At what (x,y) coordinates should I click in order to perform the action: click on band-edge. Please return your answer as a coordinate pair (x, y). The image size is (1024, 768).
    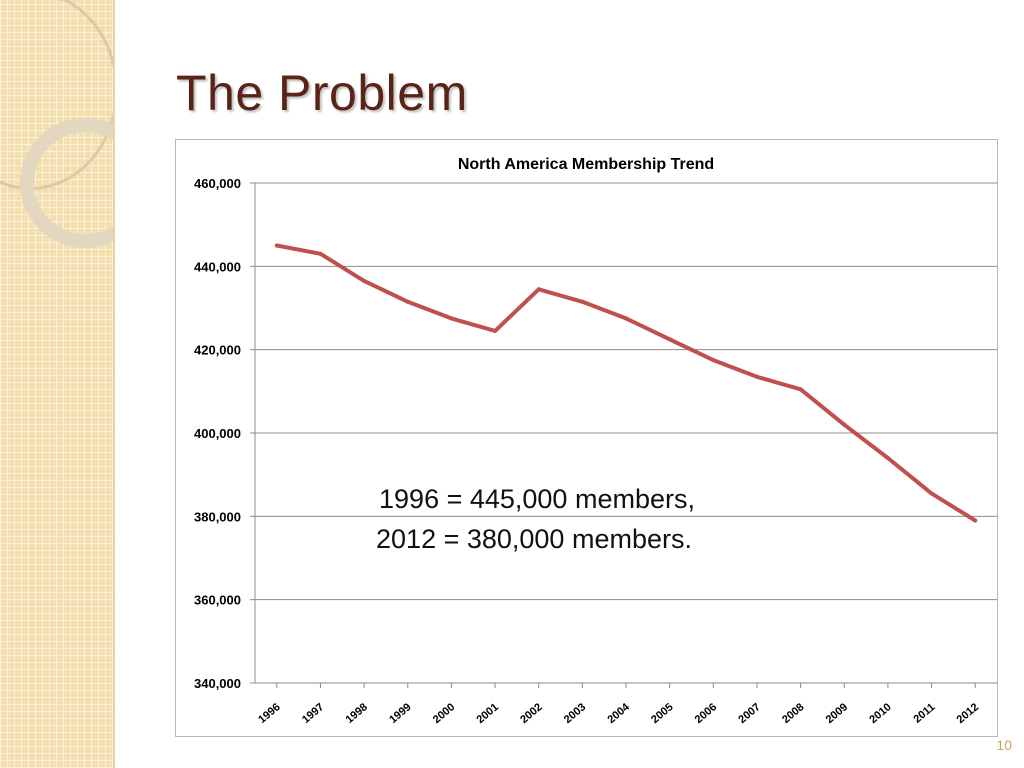
    Looking at the image, I should click on (114, 384).